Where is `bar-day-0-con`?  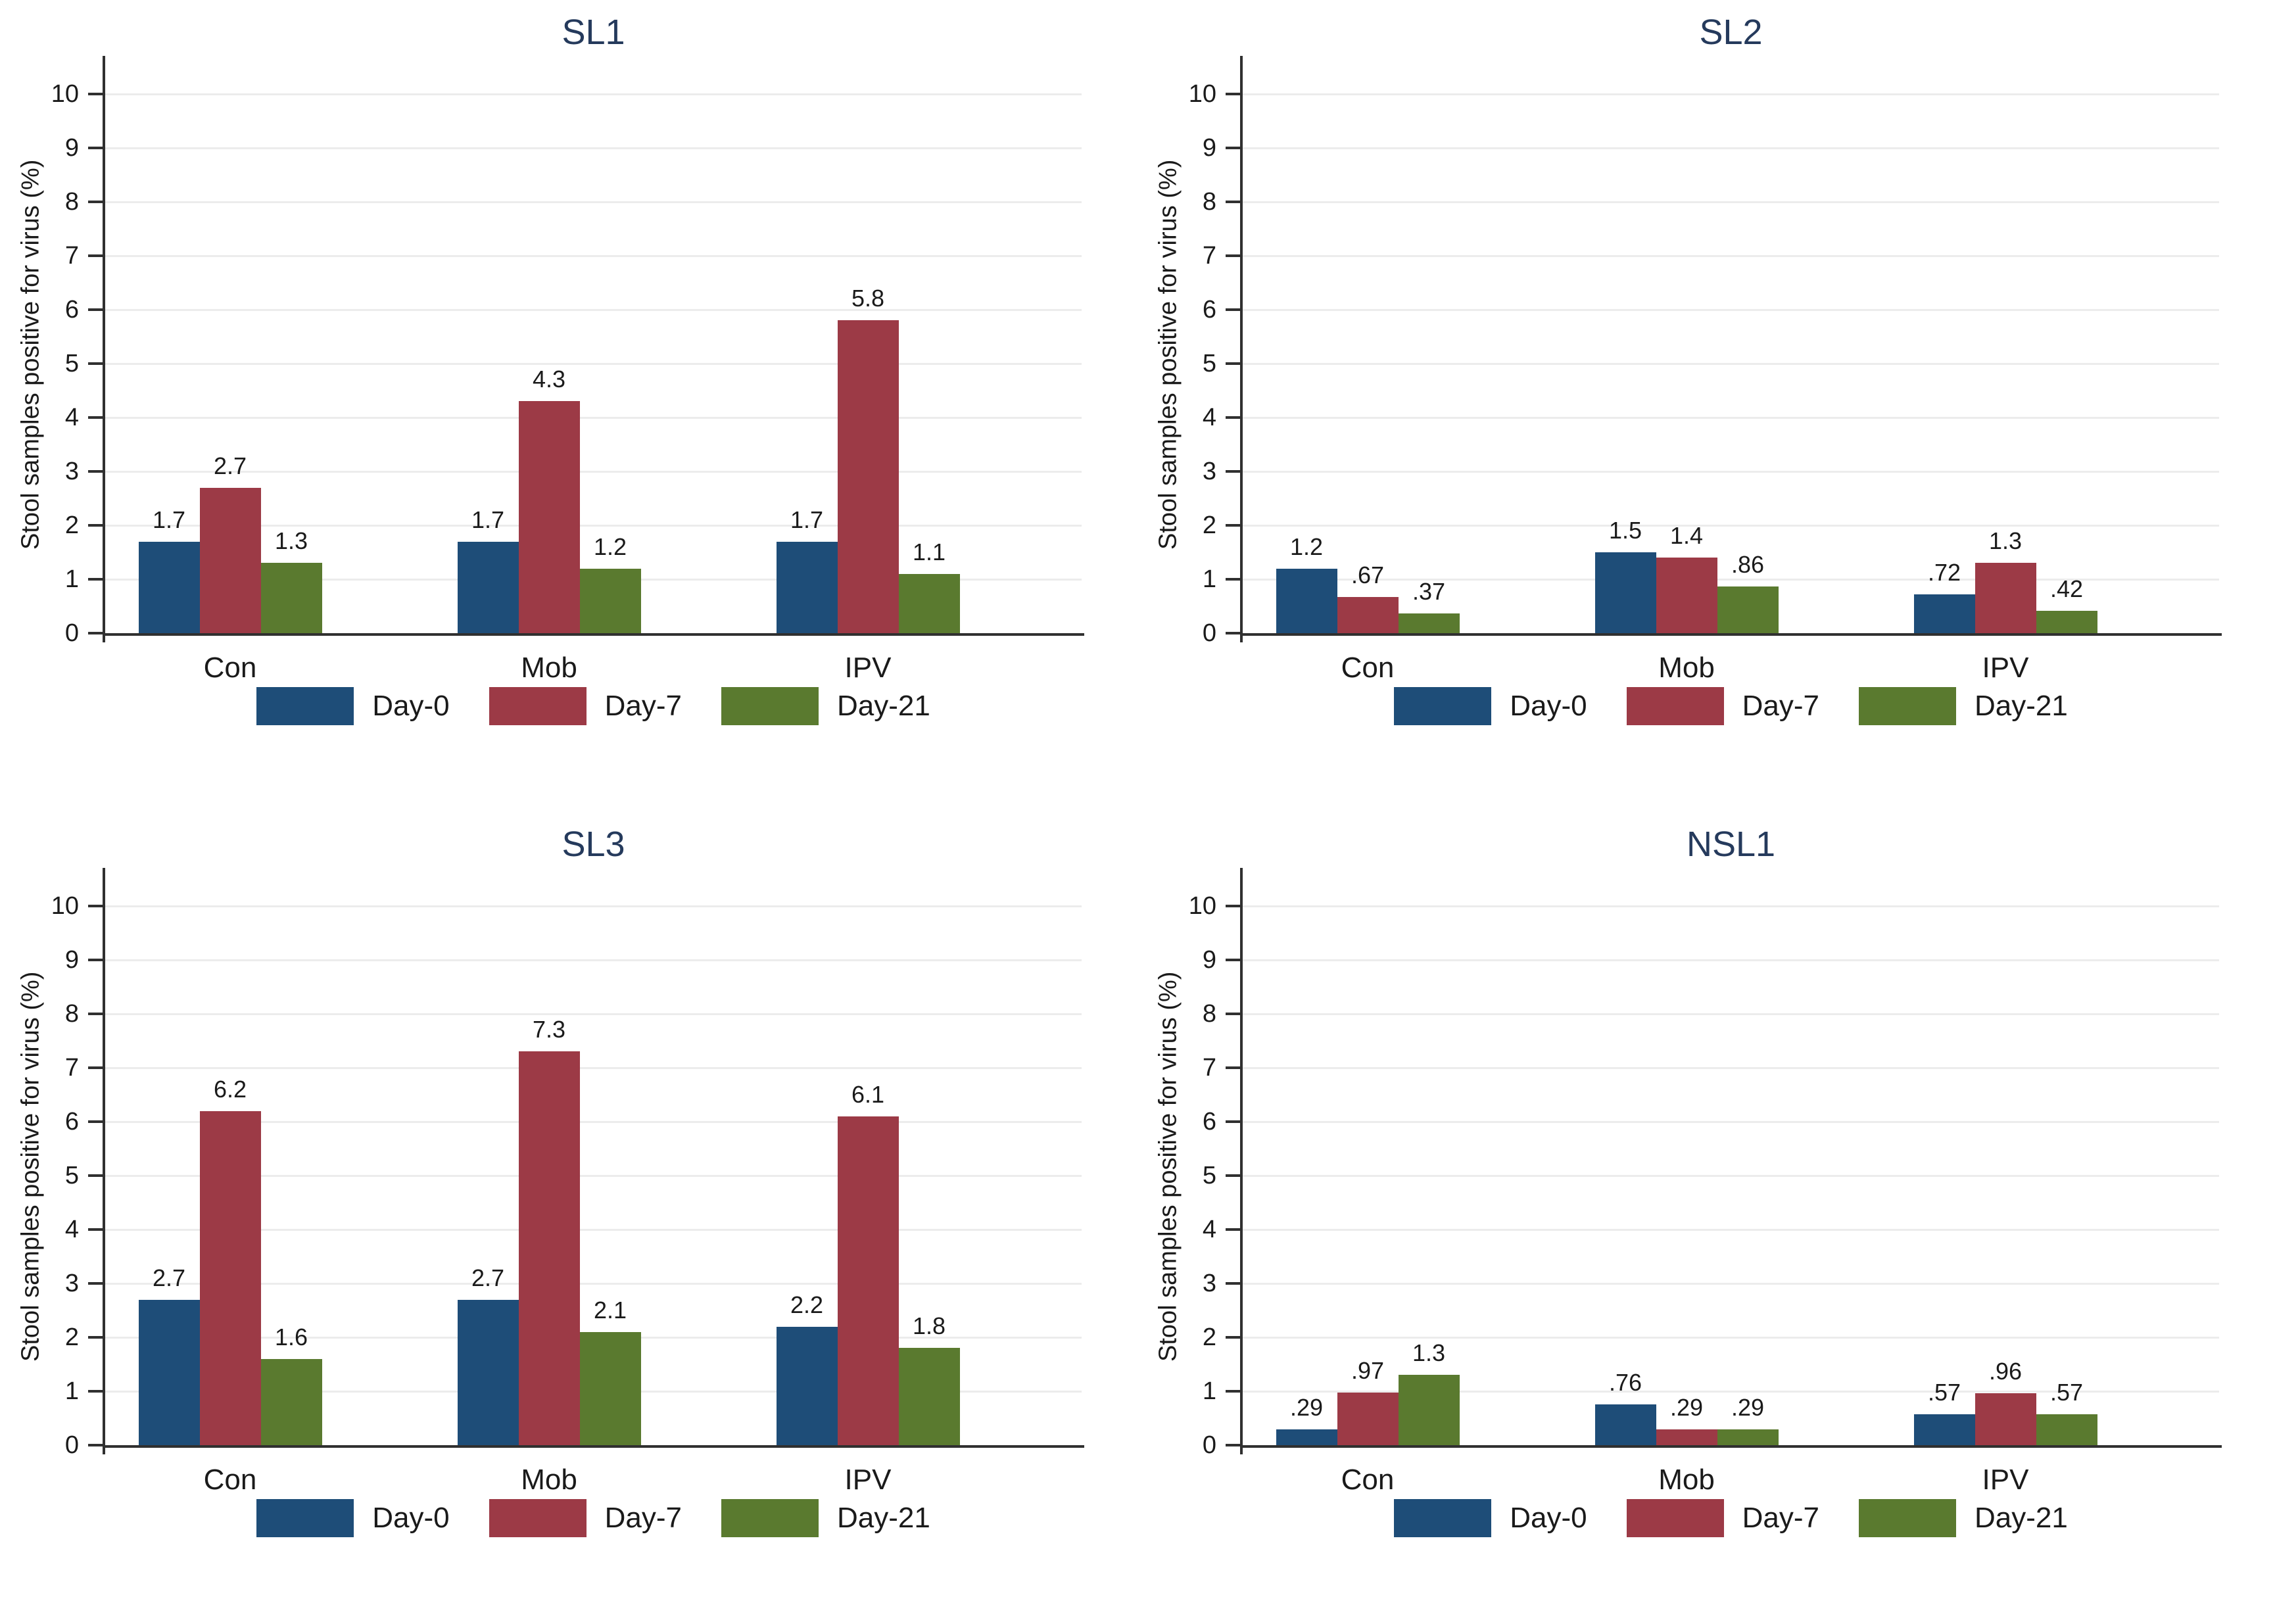 bar-day-0-con is located at coordinates (1306, 600).